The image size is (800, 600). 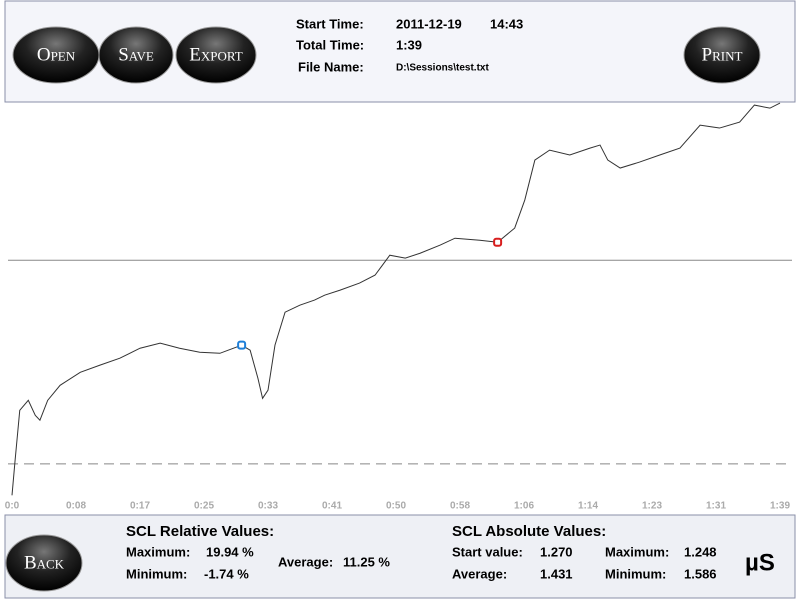 I want to click on x-tick-label: 0:41, so click(x=332, y=506).